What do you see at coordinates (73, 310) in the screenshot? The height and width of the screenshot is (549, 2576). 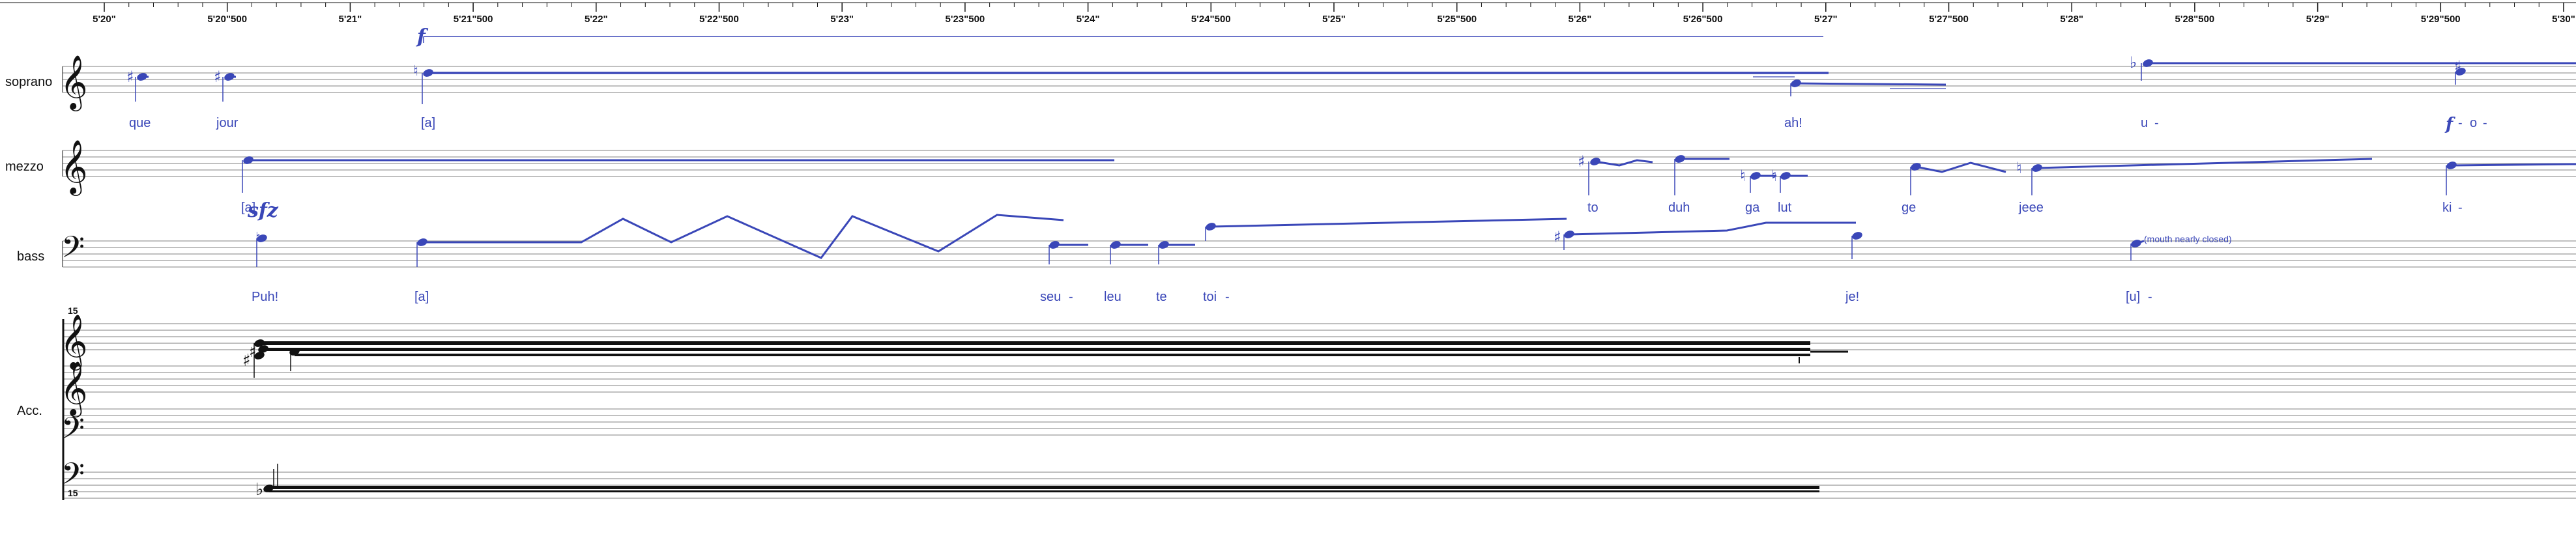 I see `octave-number-top: 15` at bounding box center [73, 310].